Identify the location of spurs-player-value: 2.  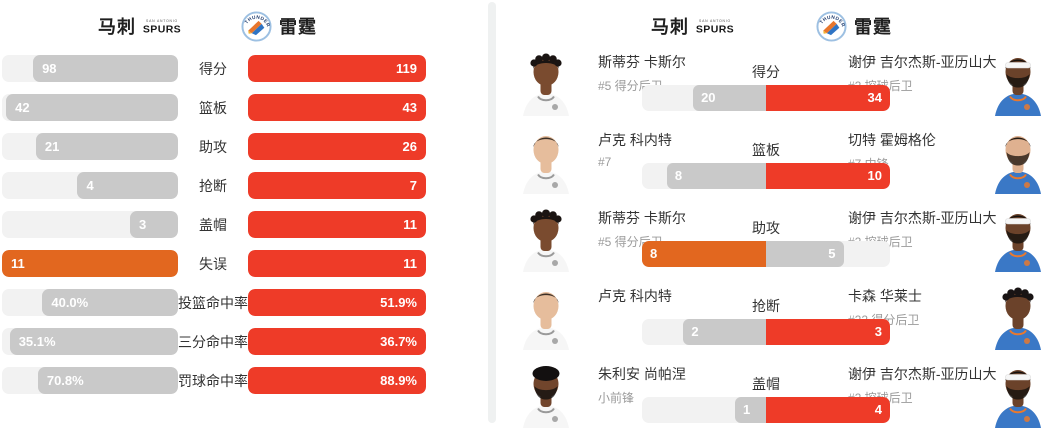
(695, 331).